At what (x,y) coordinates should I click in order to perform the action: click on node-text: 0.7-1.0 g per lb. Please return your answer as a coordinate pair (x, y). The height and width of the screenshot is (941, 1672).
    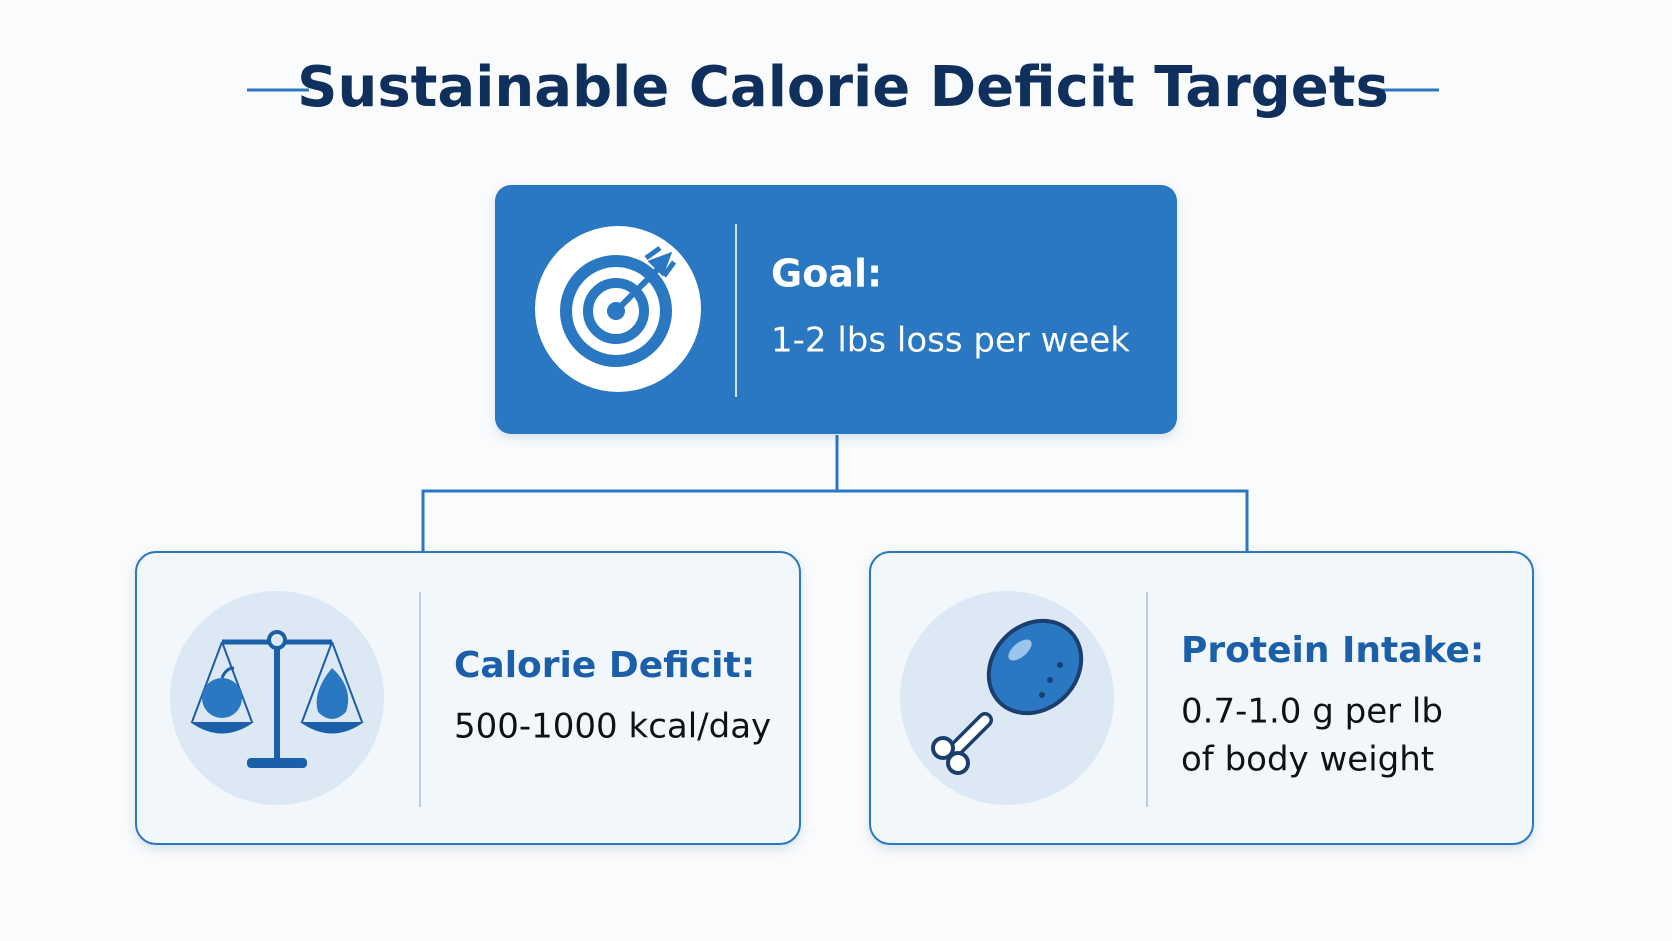
    Looking at the image, I should click on (1312, 712).